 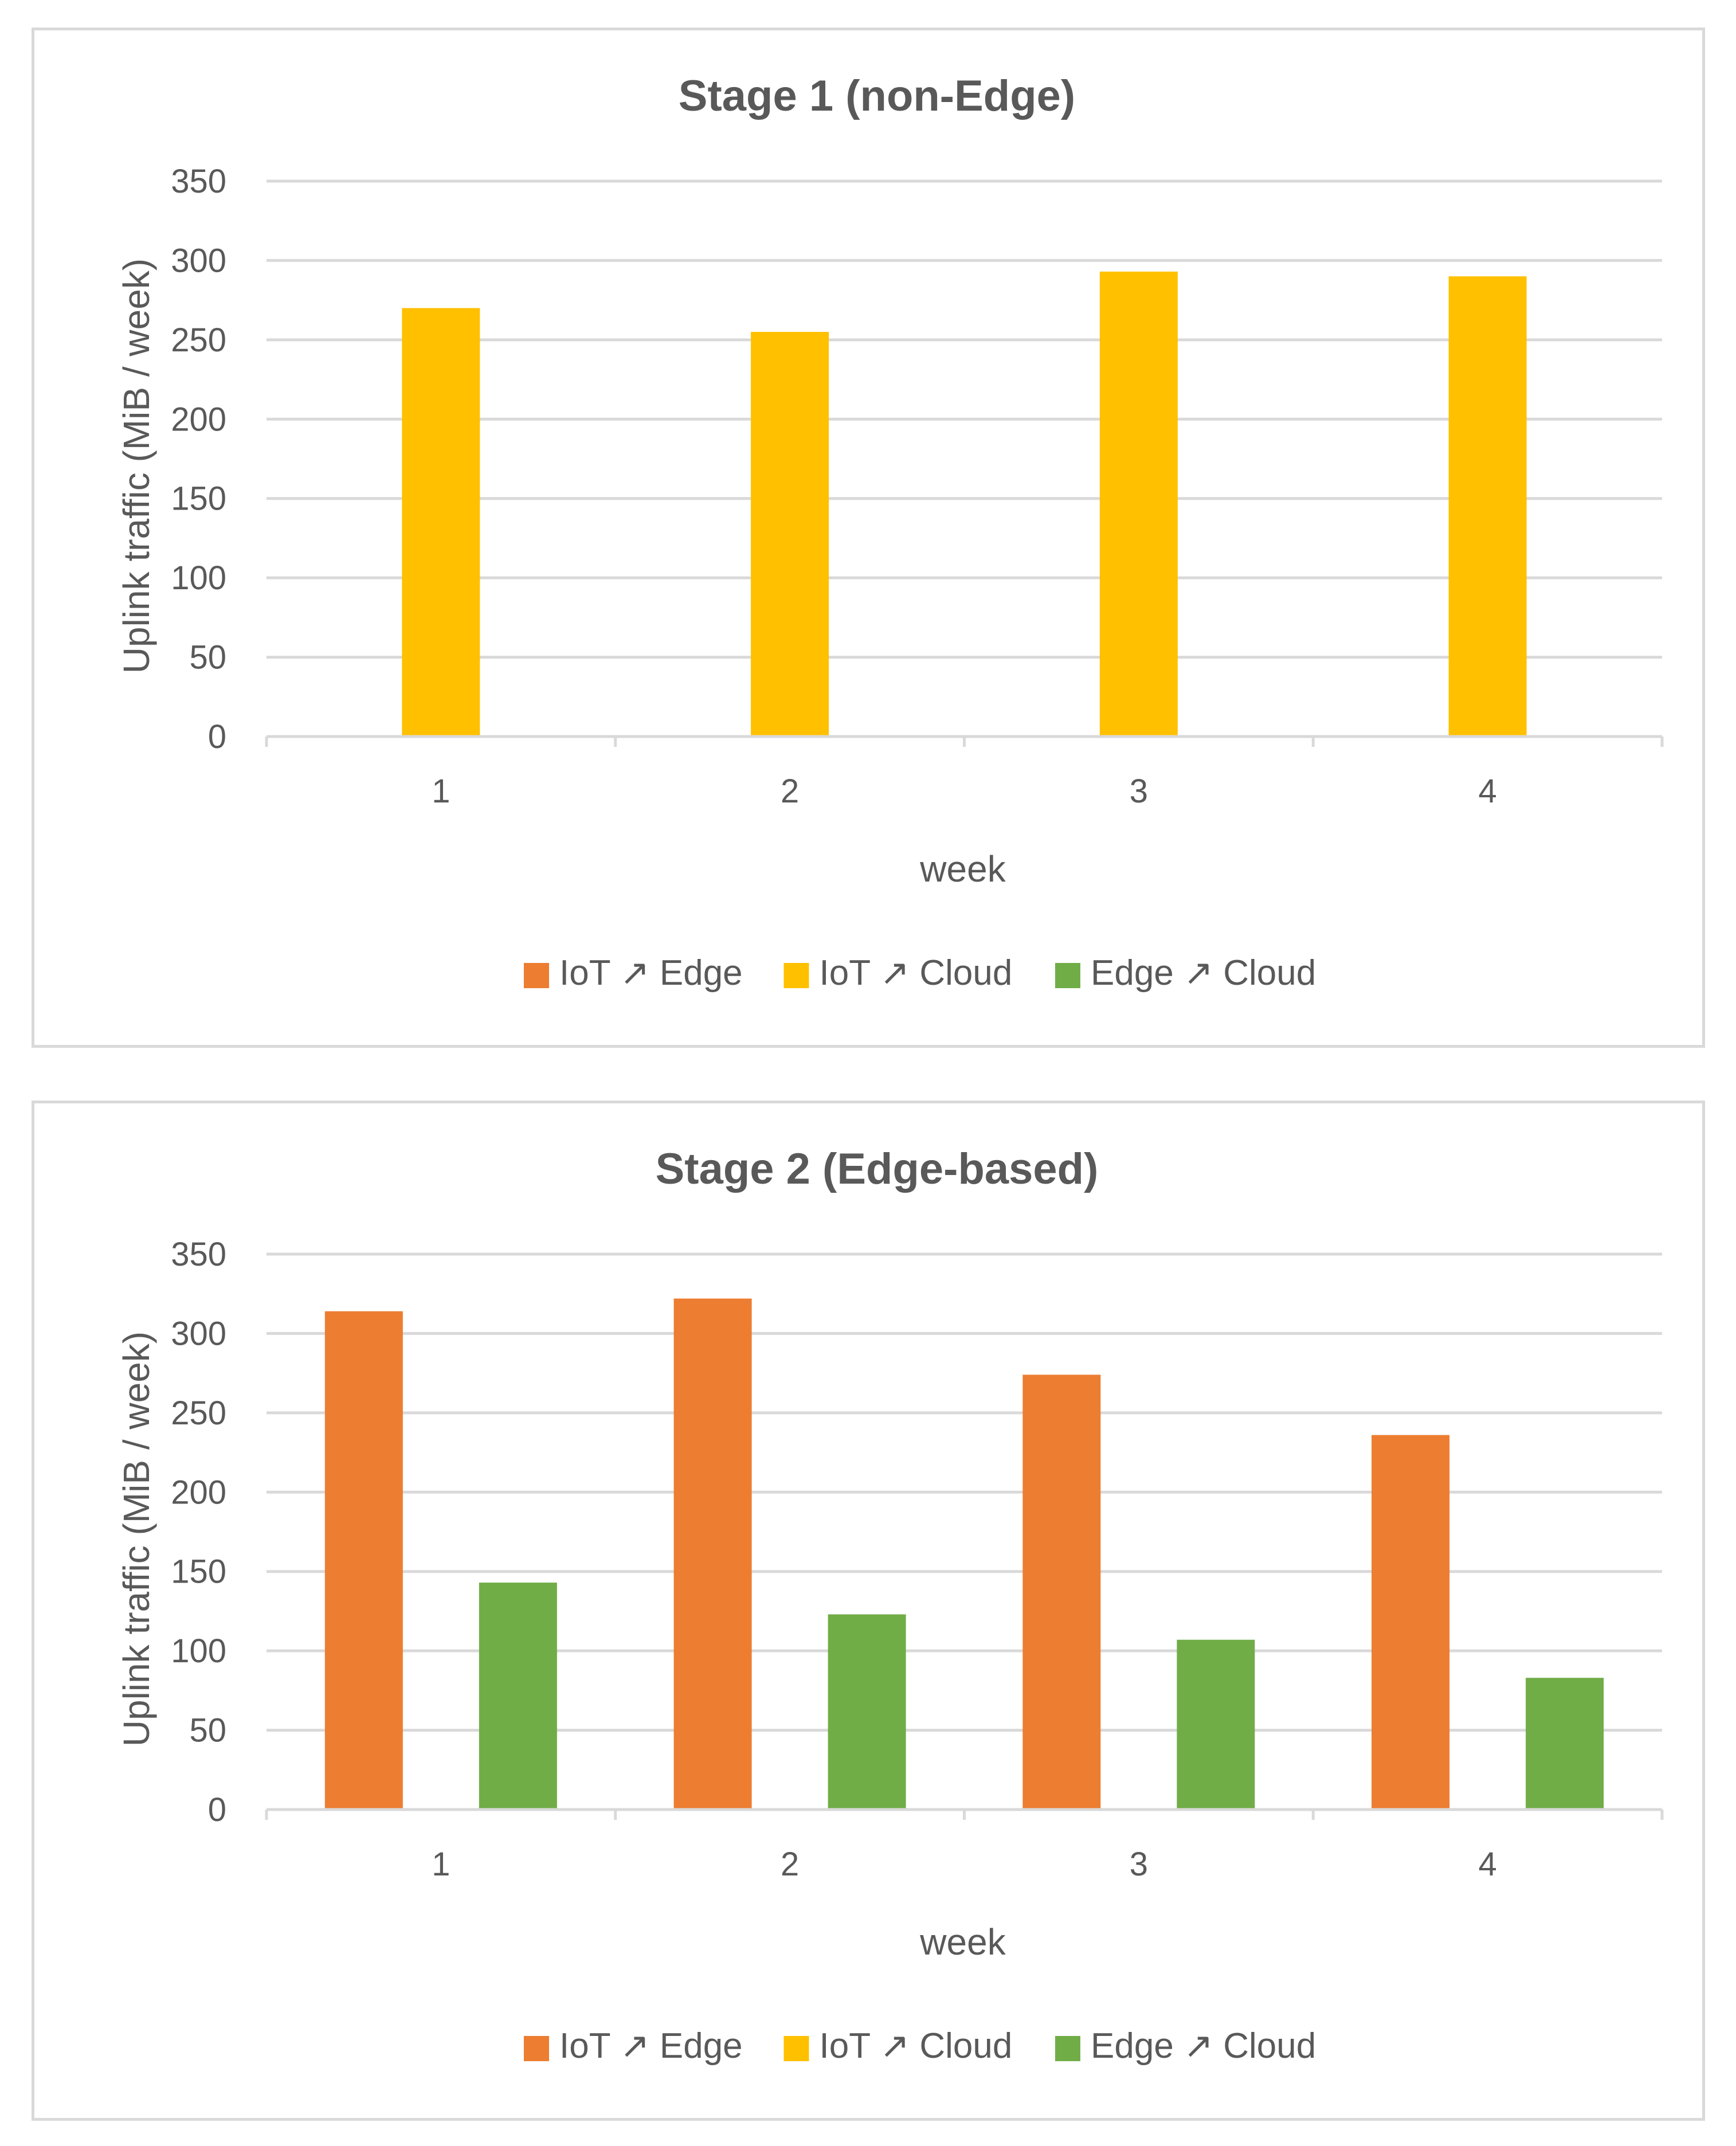 I want to click on chart-title: Stage 2 (Edge-based), so click(x=877, y=1169).